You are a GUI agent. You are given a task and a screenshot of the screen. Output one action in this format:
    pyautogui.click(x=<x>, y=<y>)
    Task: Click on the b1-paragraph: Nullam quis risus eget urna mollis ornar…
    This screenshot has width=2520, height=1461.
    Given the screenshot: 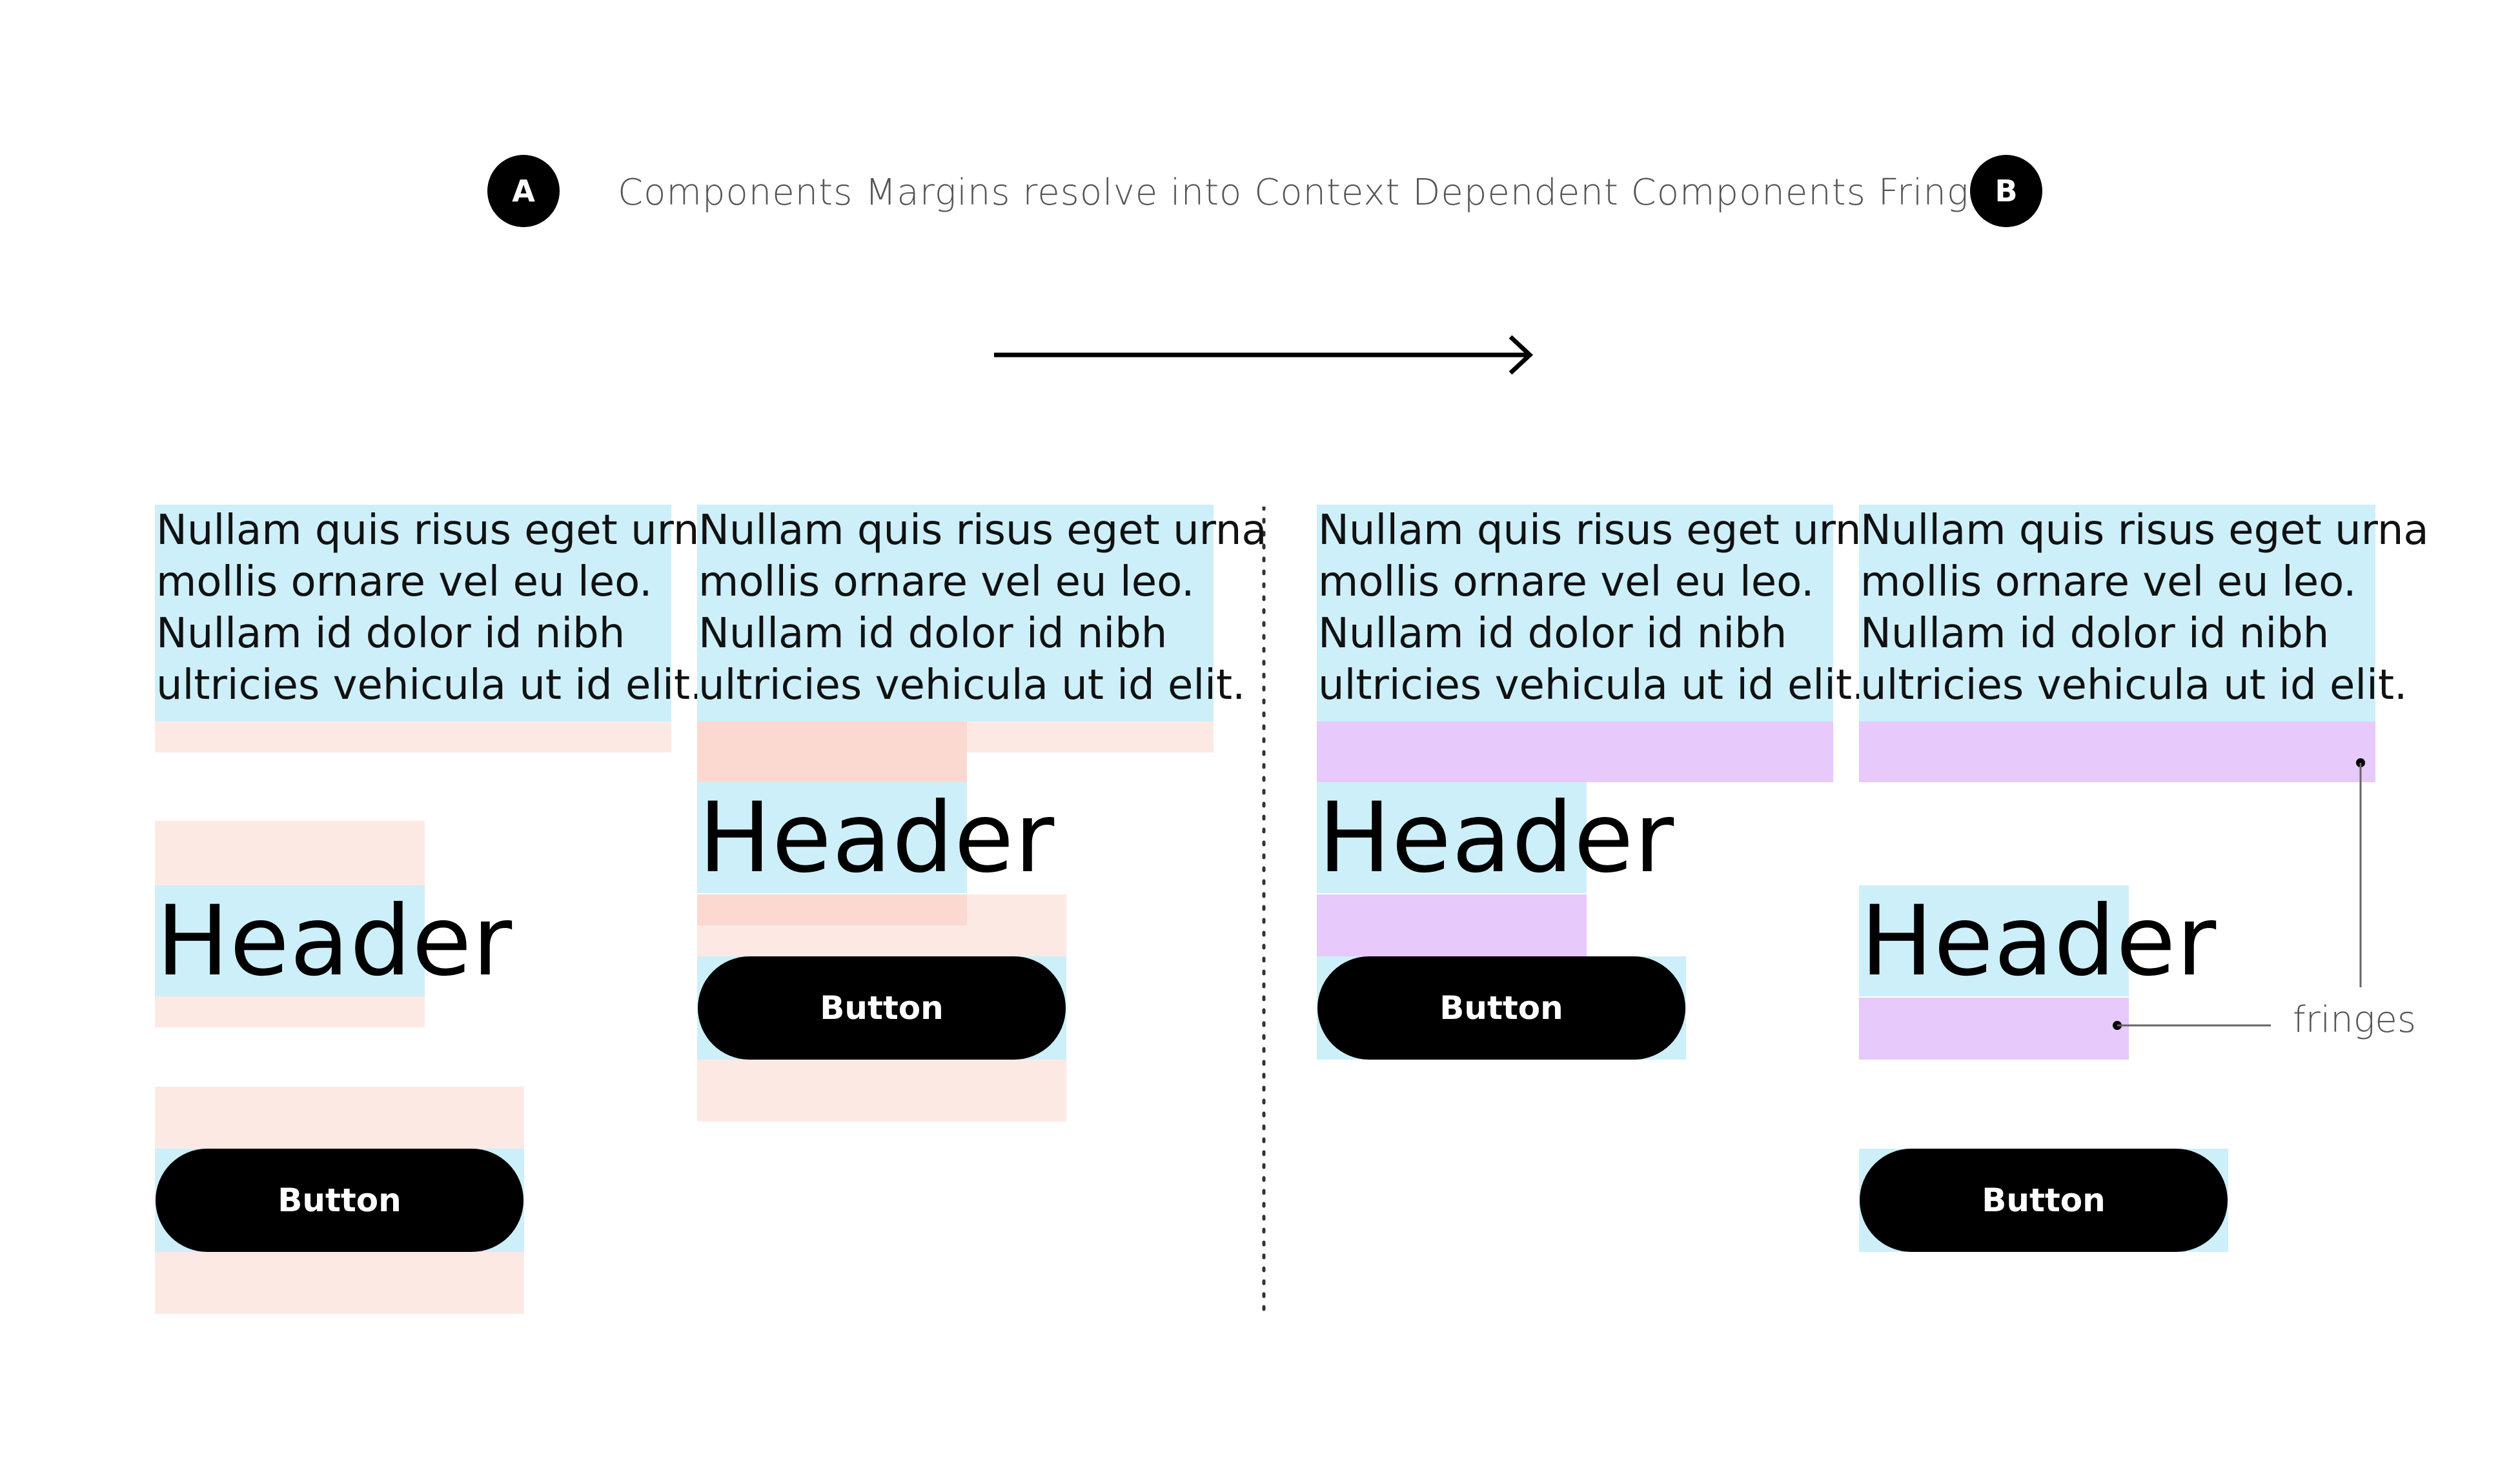 What is the action you would take?
    pyautogui.click(x=1602, y=608)
    